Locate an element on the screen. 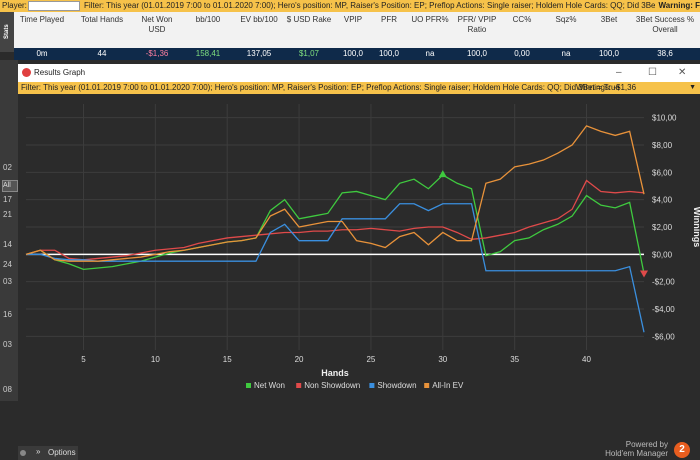 This screenshot has width=700, height=460. x-tick-label: 10 is located at coordinates (155, 359).